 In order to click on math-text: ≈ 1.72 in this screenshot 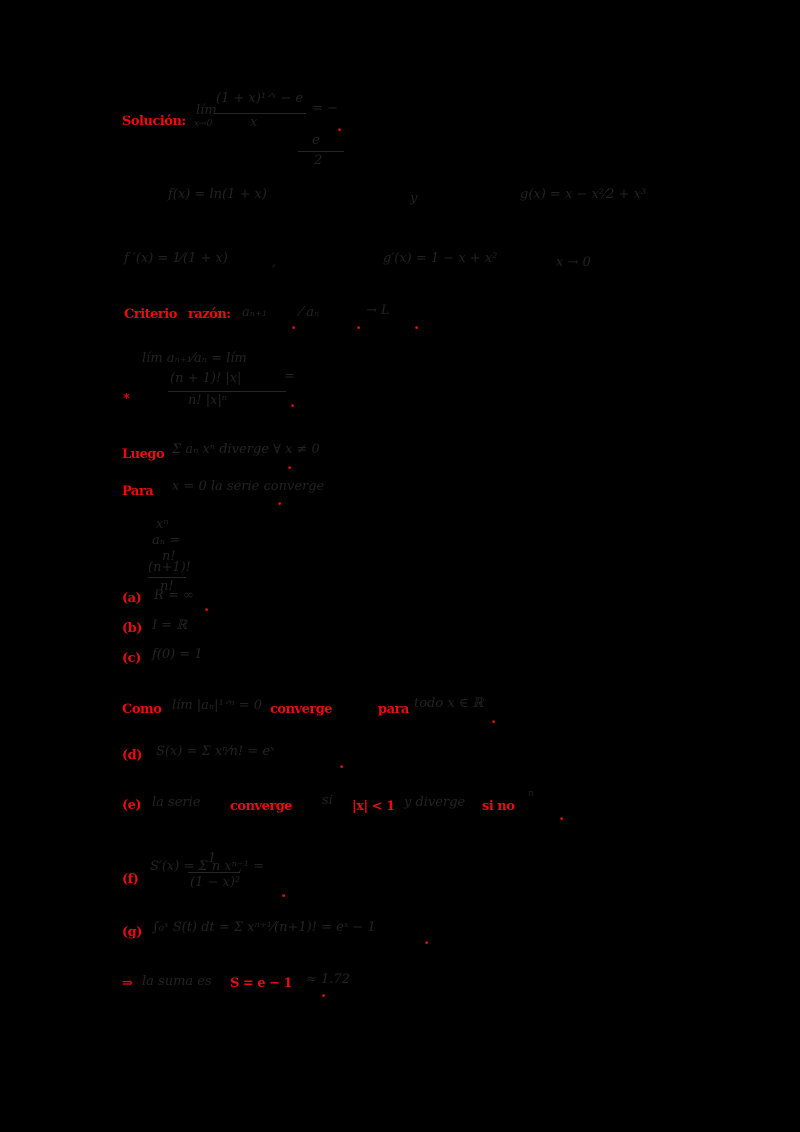, I will do `click(328, 979)`.